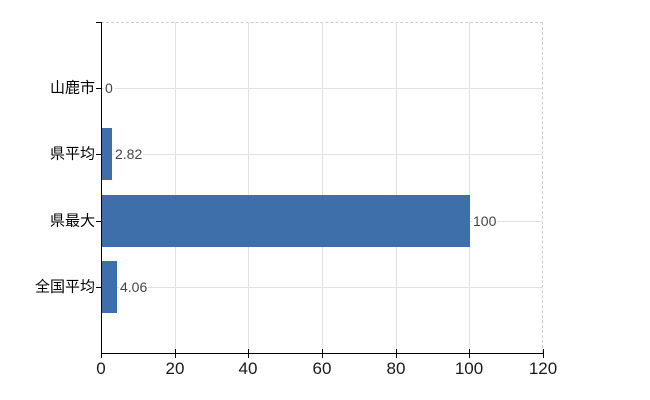  Describe the element at coordinates (72, 154) in the screenshot. I see `category-label: 県平均` at that location.